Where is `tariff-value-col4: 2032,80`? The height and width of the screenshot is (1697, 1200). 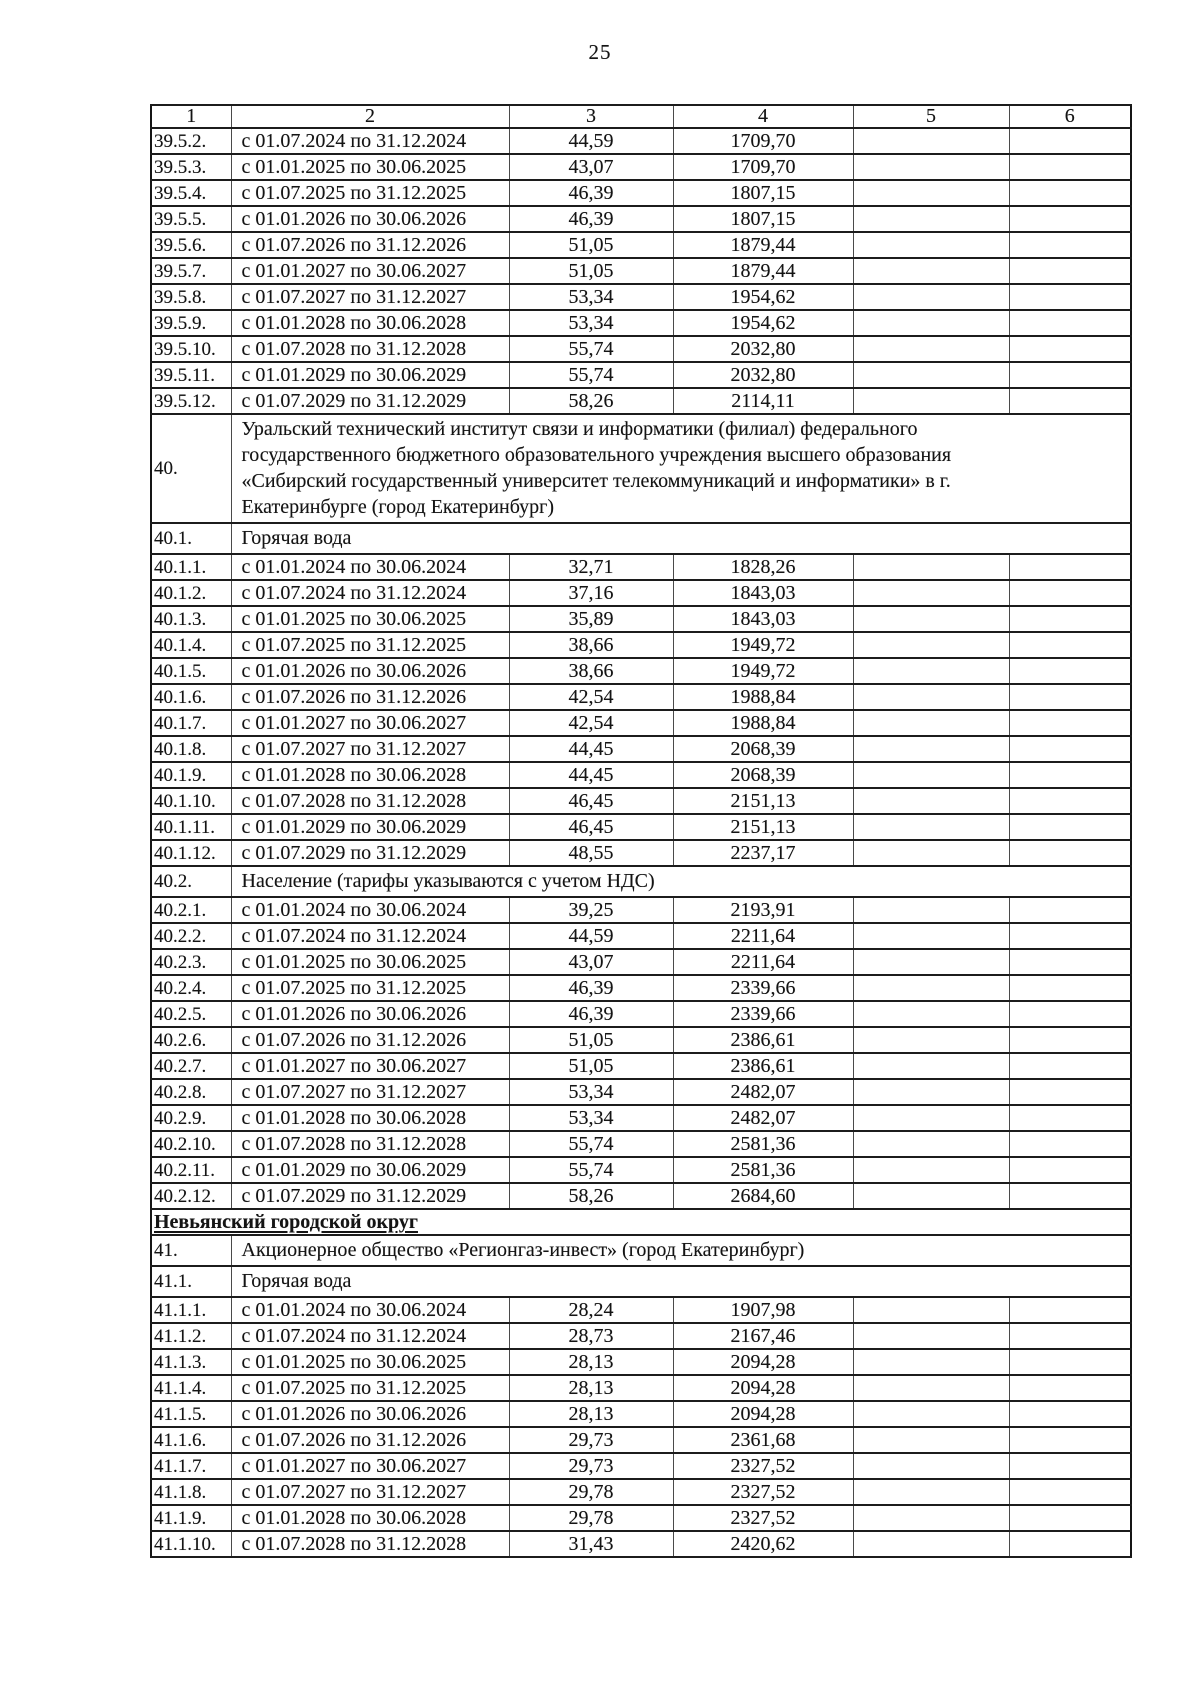
tariff-value-col4: 2032,80 is located at coordinates (763, 349).